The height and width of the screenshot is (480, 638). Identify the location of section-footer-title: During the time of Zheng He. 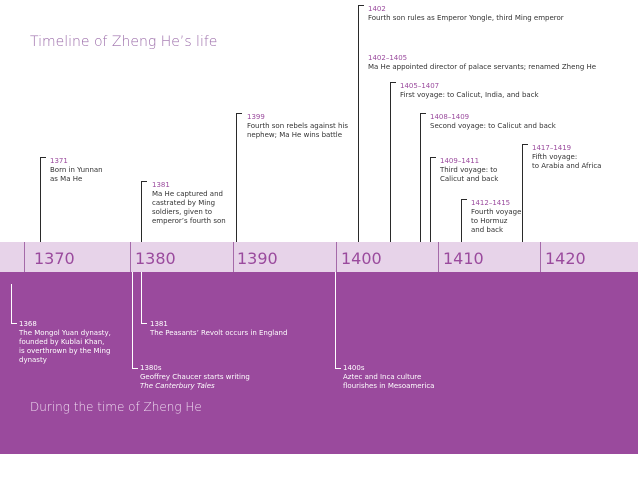
(116, 407).